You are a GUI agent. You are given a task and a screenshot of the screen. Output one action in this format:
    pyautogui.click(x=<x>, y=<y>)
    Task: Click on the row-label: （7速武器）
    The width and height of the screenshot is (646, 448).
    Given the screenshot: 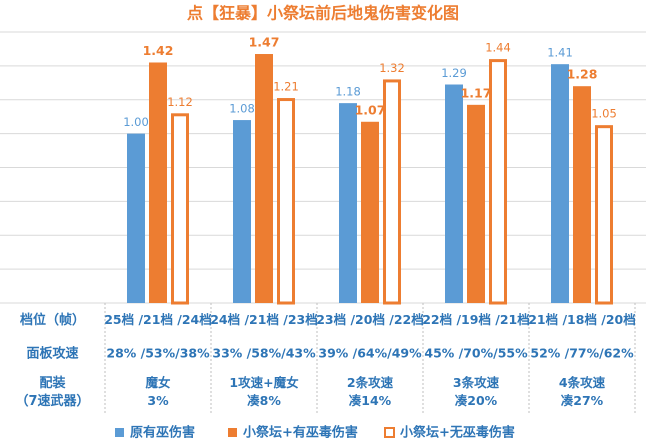 What is the action you would take?
    pyautogui.click(x=52, y=401)
    